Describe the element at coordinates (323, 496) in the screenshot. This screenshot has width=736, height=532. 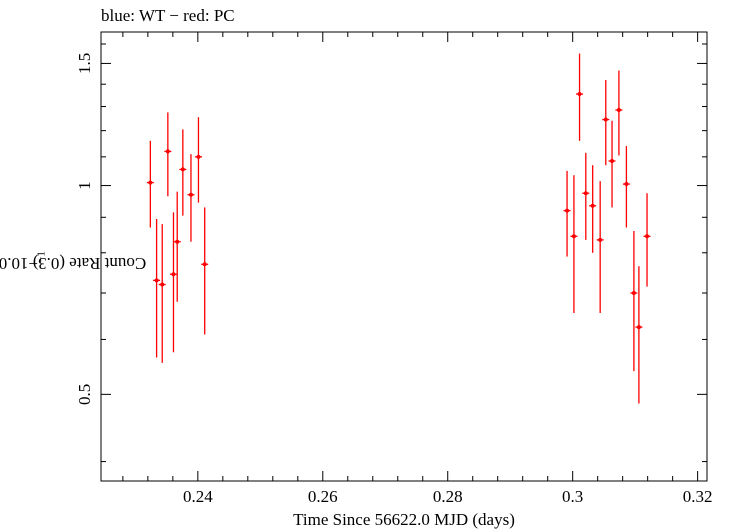
I see `x-tick-label: 0.26` at that location.